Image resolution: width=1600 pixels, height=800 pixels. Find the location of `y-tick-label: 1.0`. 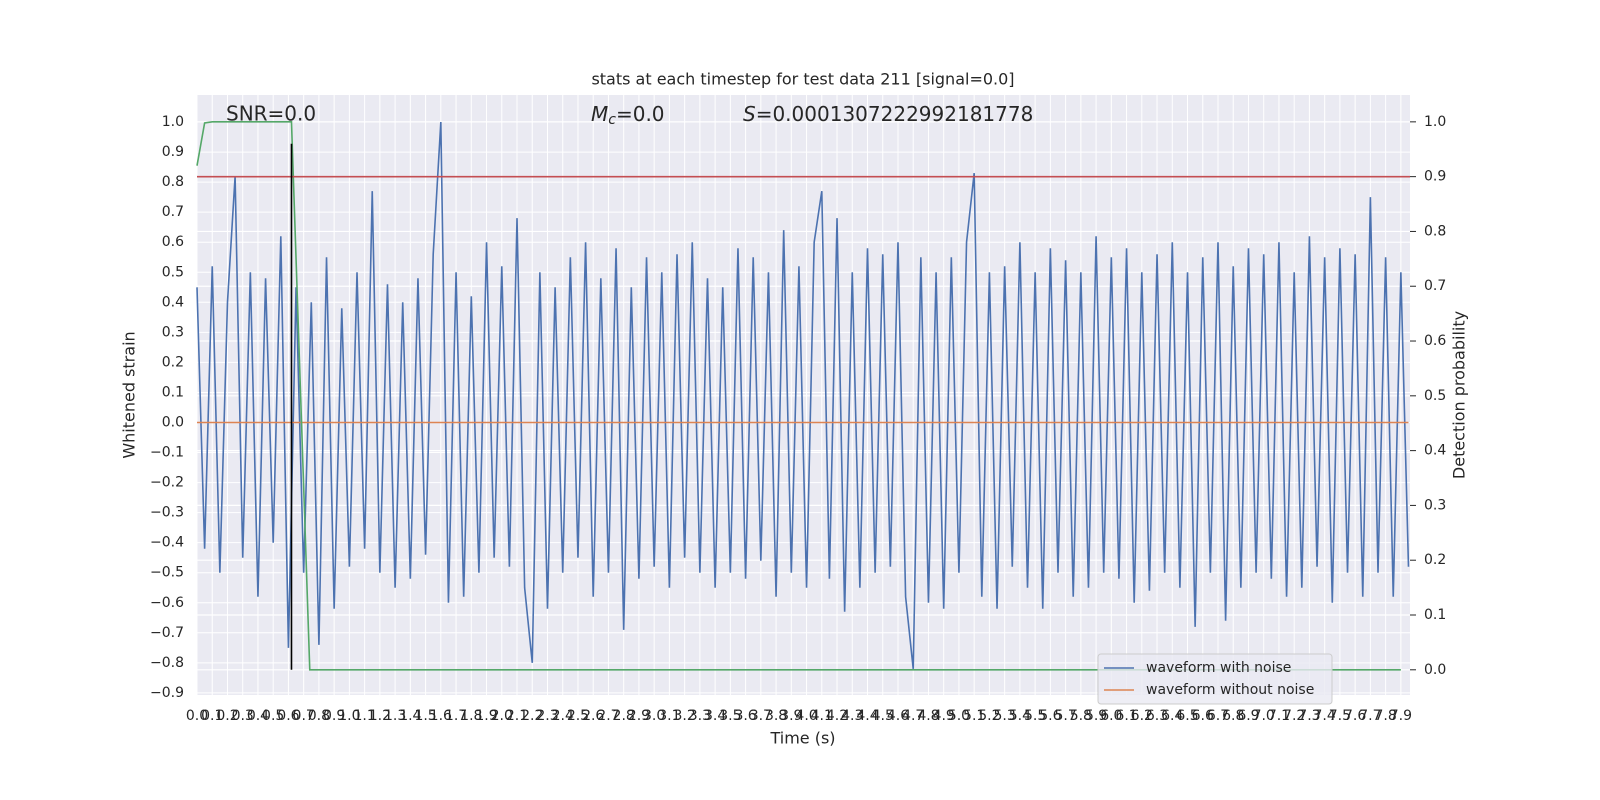

y-tick-label: 1.0 is located at coordinates (173, 122).